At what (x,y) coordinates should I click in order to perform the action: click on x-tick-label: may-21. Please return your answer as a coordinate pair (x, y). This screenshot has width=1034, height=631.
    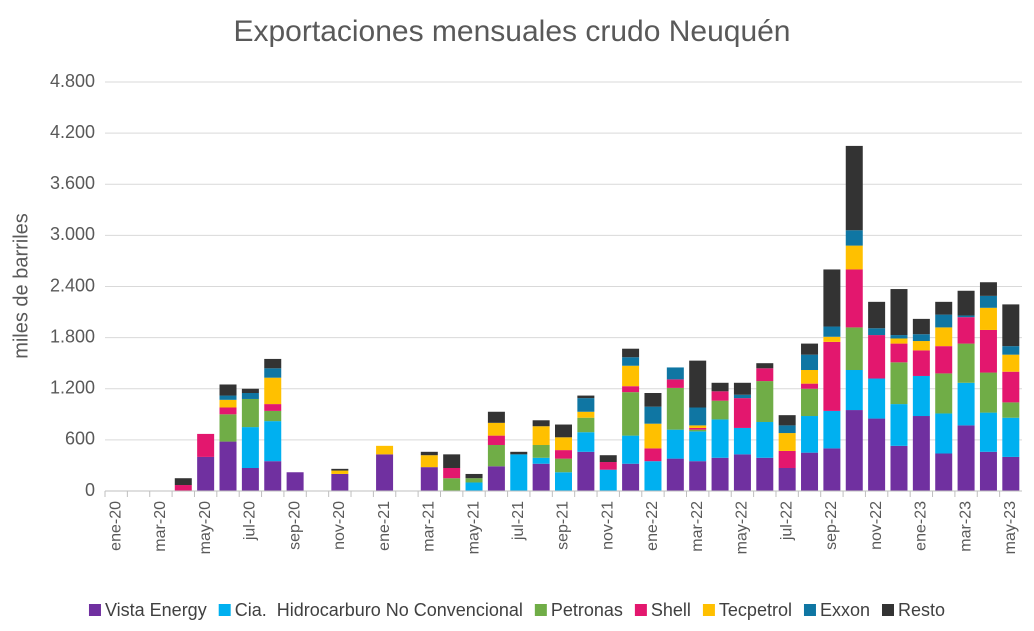
    Looking at the image, I should click on (473, 527).